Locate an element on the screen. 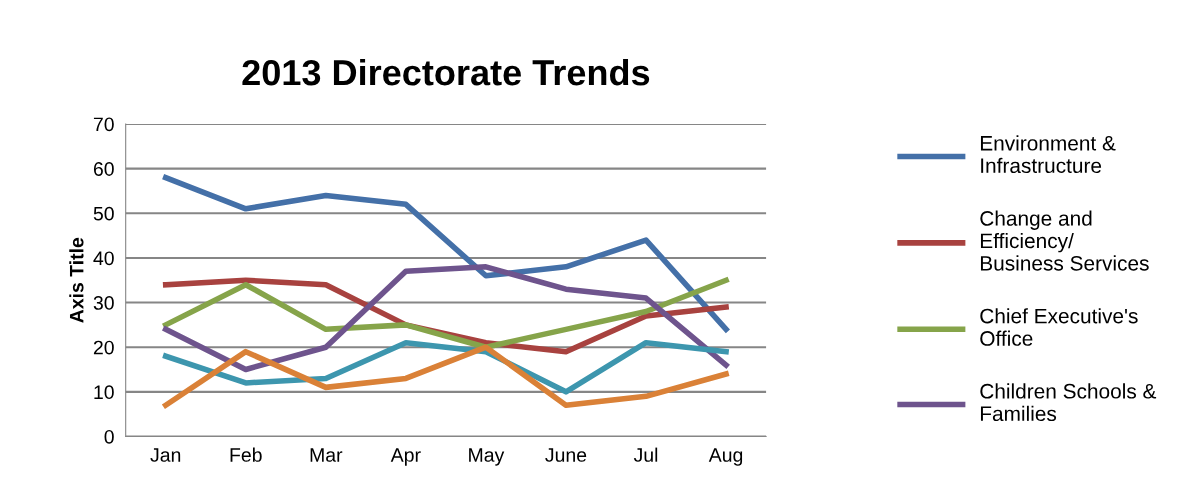  legend-label: Chief Executive's Office is located at coordinates (1059, 327).